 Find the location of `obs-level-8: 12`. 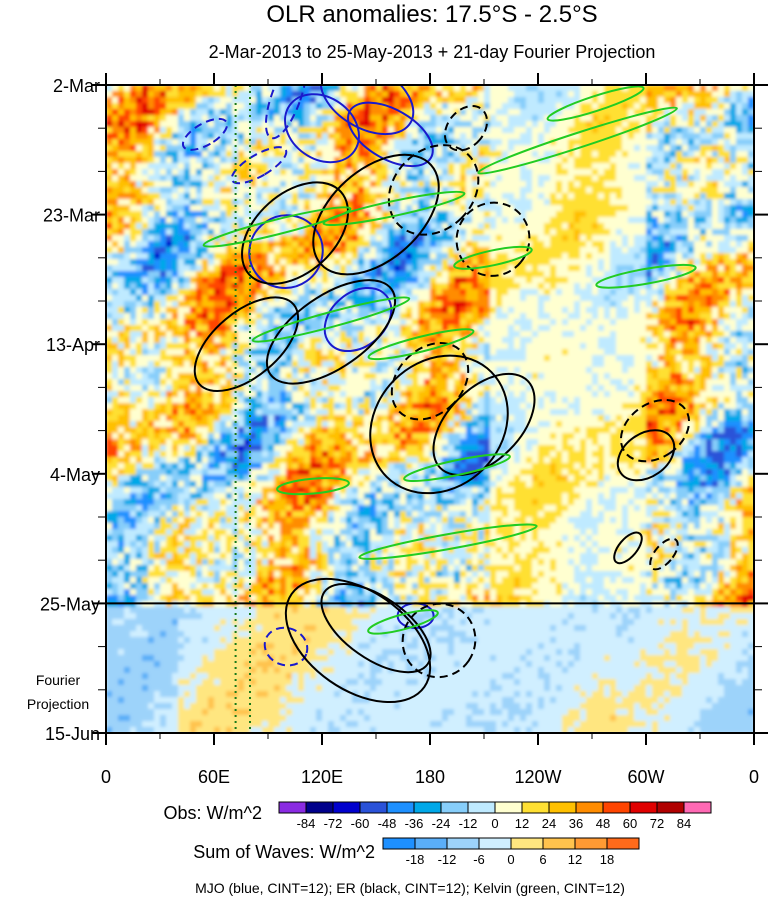

obs-level-8: 12 is located at coordinates (522, 823).